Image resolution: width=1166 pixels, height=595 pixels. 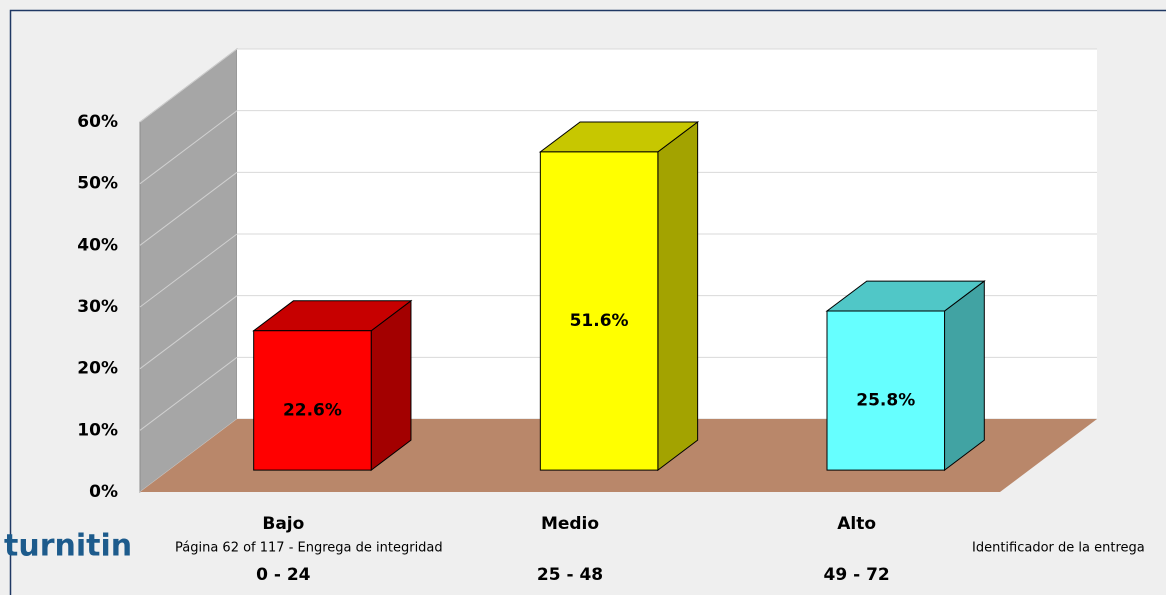 What do you see at coordinates (97, 307) in the screenshot?
I see `y-tick-label: 30%` at bounding box center [97, 307].